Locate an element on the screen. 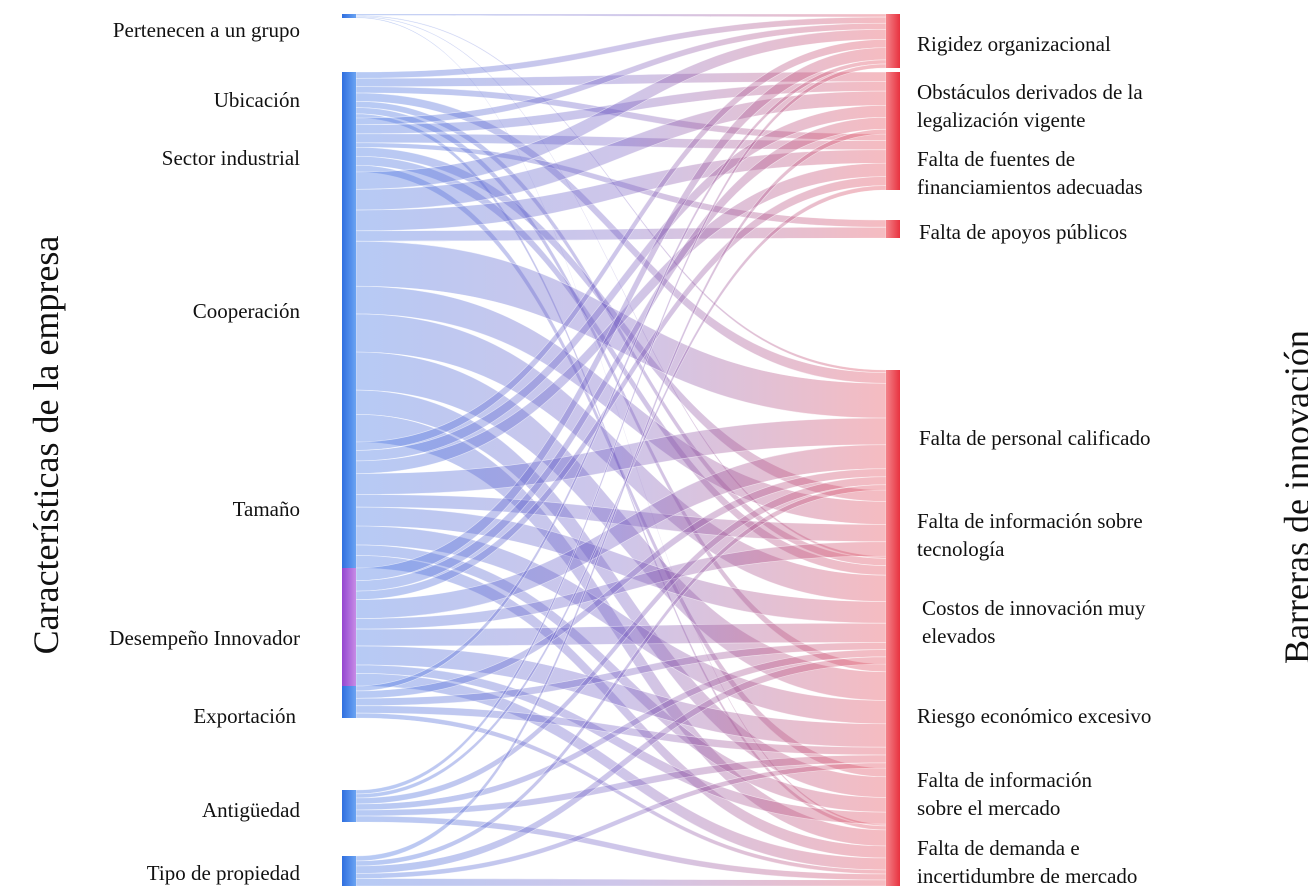 The image size is (1308, 890). right-label-obstaculos-line1: Obstáculos derivados de la is located at coordinates (1030, 92).